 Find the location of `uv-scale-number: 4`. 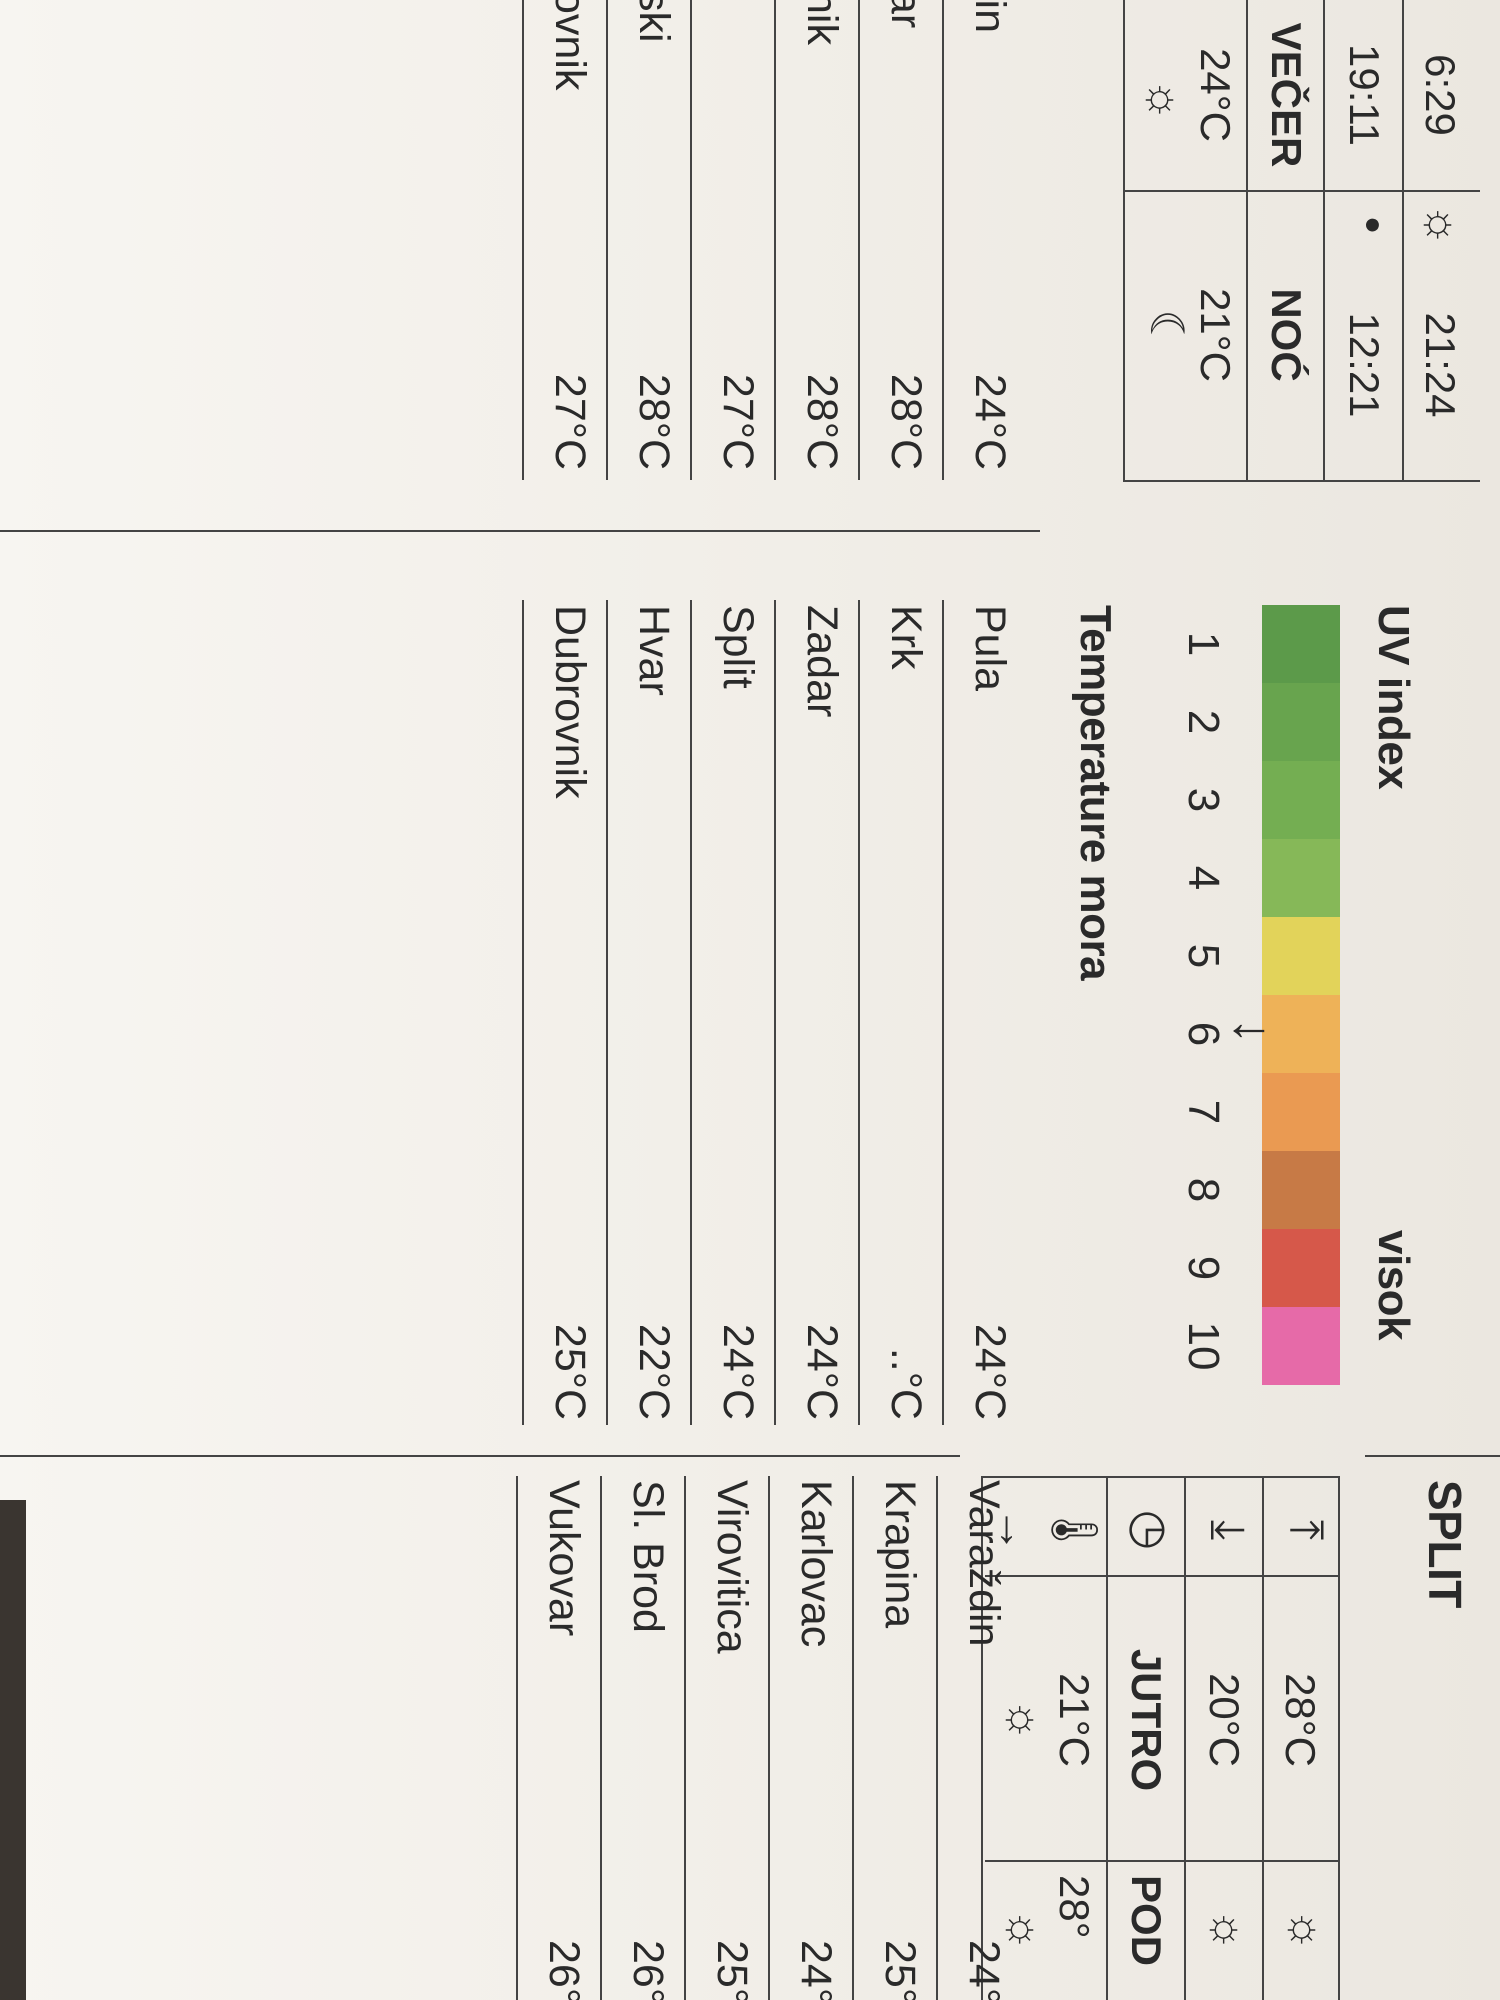

uv-scale-number: 4 is located at coordinates (1203, 878).